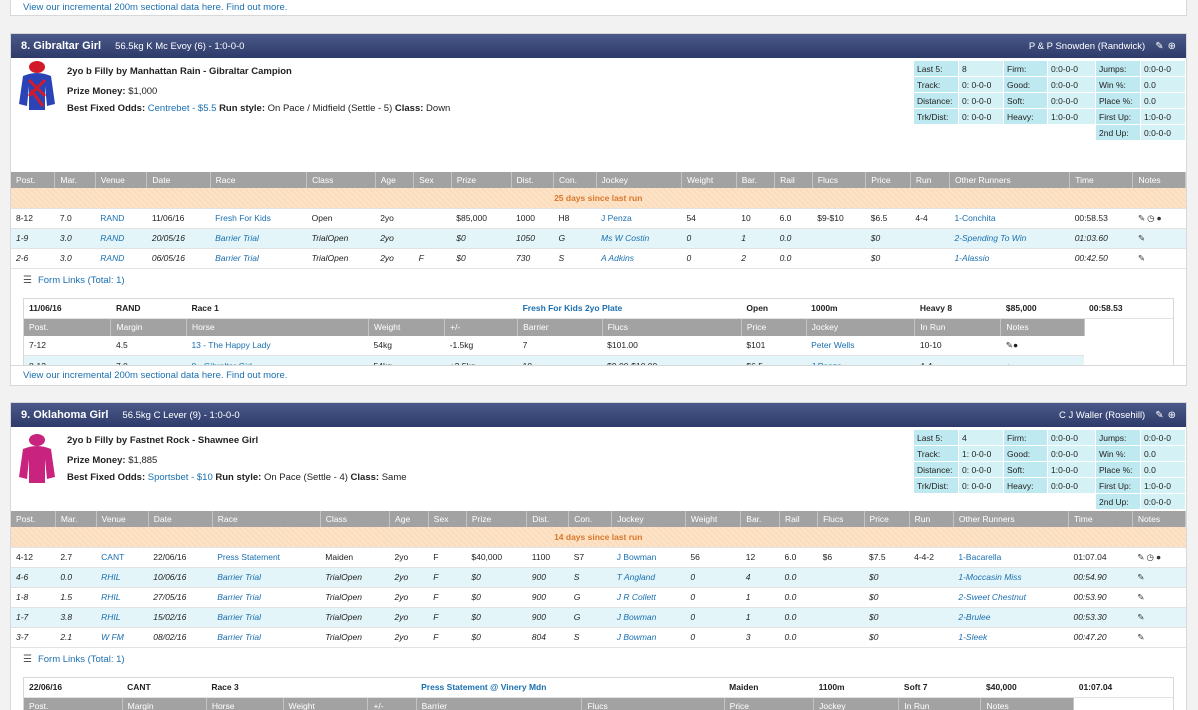  I want to click on sub-link-jockey: Peter Wells, so click(833, 345).